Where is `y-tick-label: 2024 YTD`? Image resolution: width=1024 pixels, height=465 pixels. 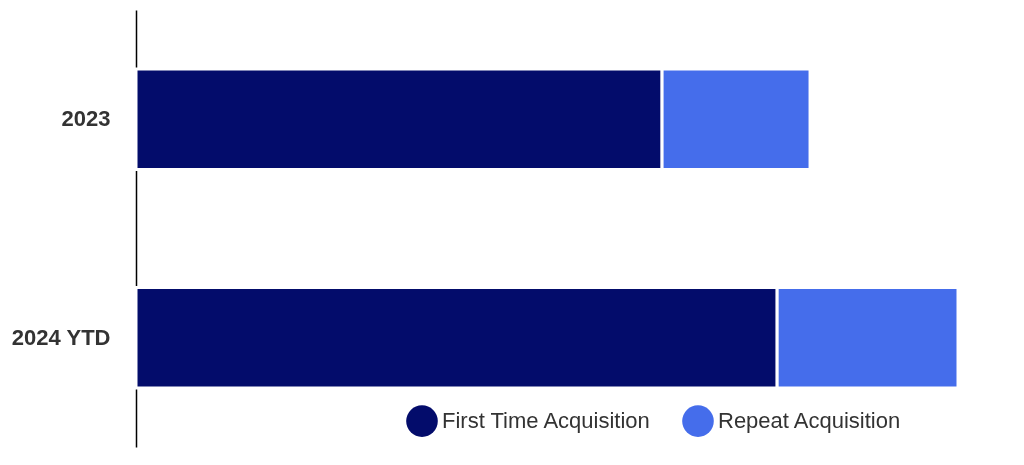
y-tick-label: 2024 YTD is located at coordinates (61, 337).